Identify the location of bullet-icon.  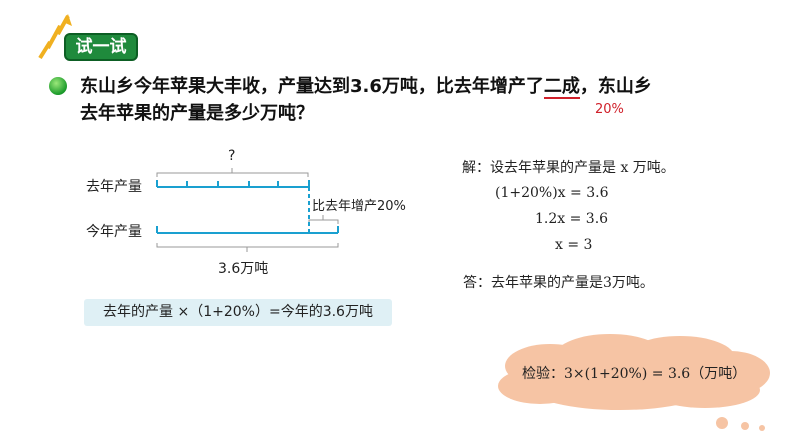
(58, 86).